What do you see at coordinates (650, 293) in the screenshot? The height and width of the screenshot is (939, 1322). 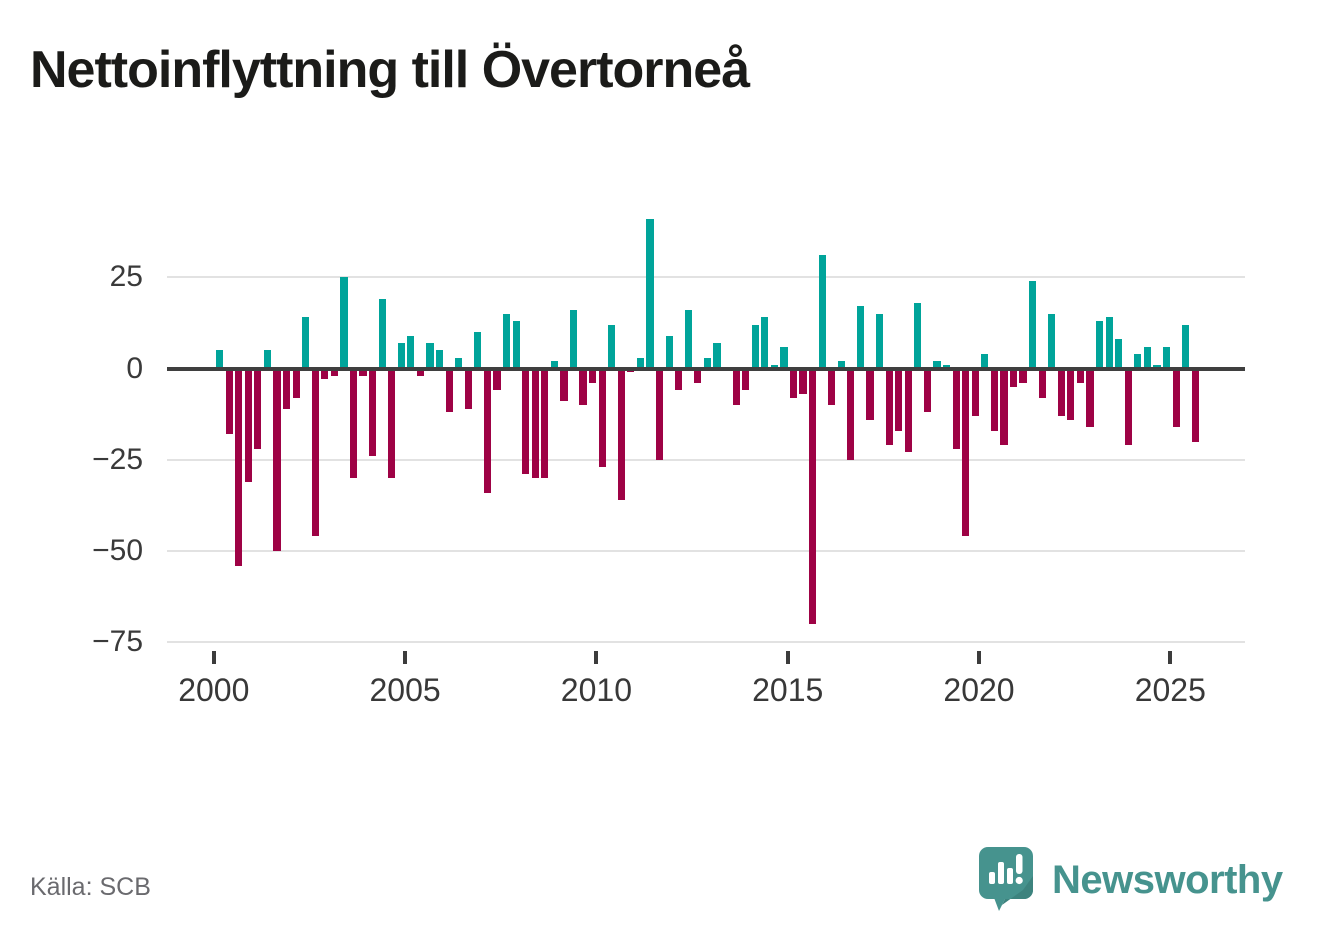 I see `bar-2011-Q2` at bounding box center [650, 293].